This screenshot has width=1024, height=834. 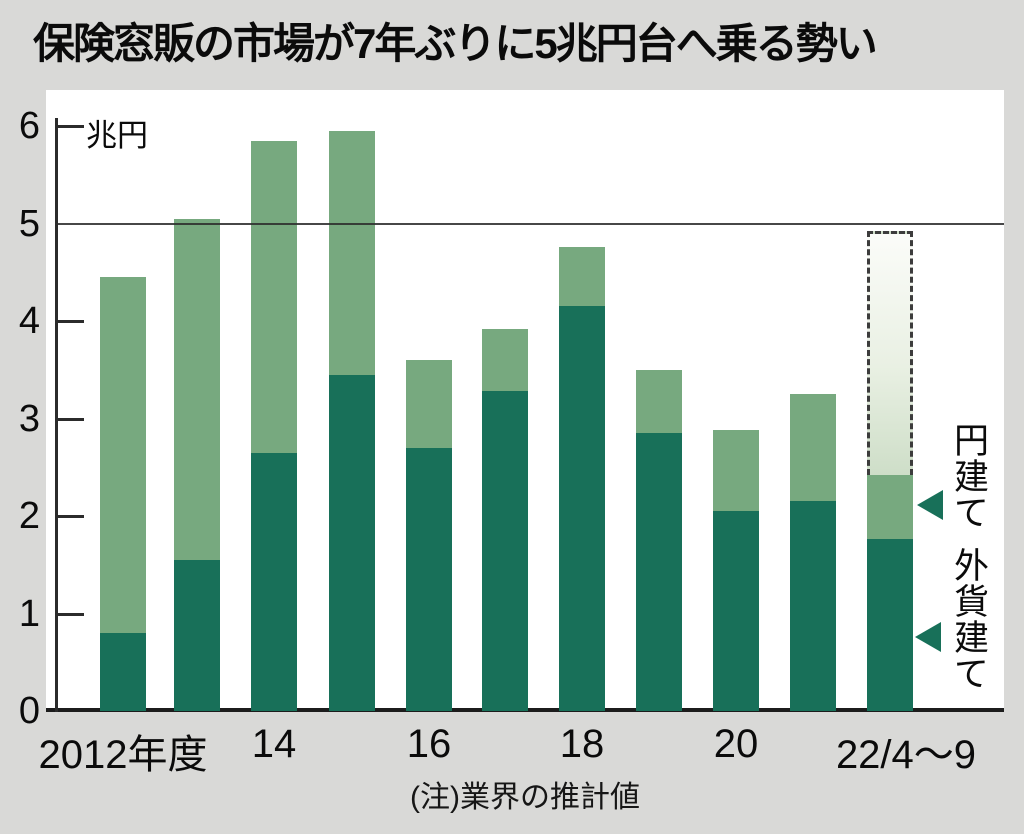 I want to click on bar-15-yen, so click(x=352, y=253).